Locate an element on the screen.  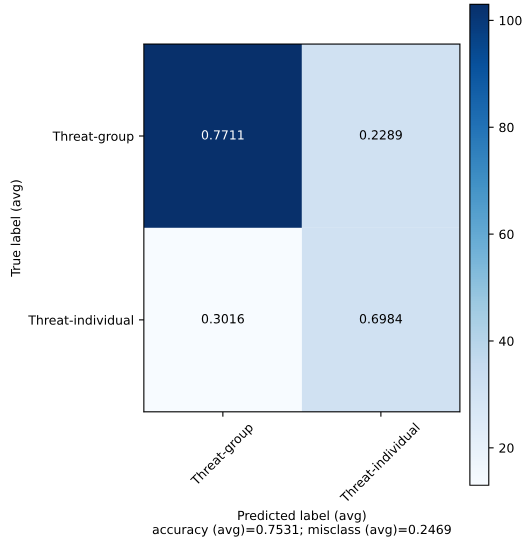
annotation: 0.7711 is located at coordinates (223, 135).